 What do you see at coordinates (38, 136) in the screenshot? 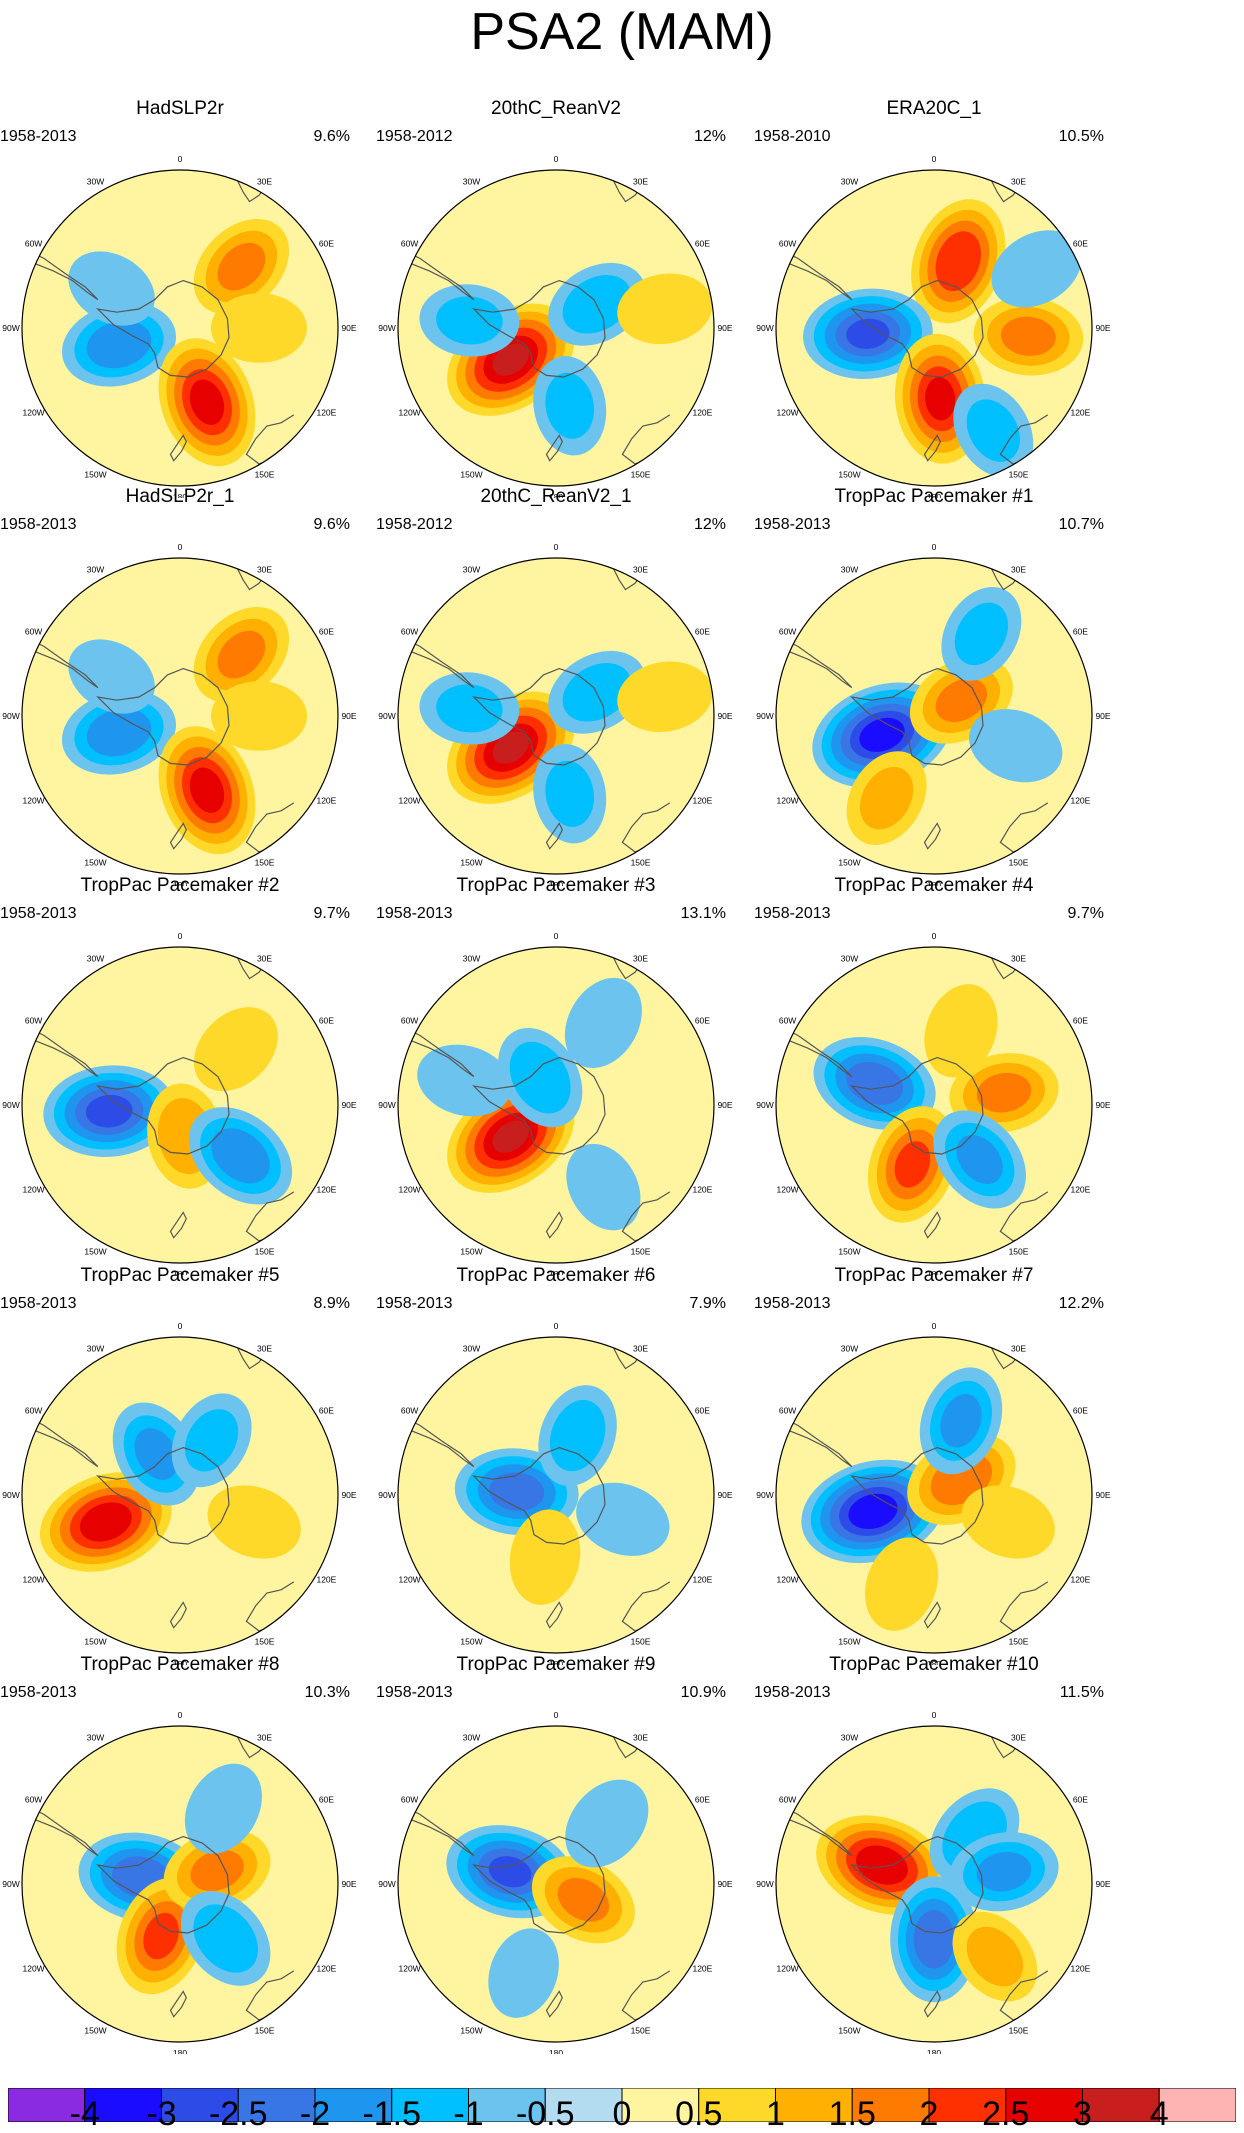
I see `panel-years: 1958-2013` at bounding box center [38, 136].